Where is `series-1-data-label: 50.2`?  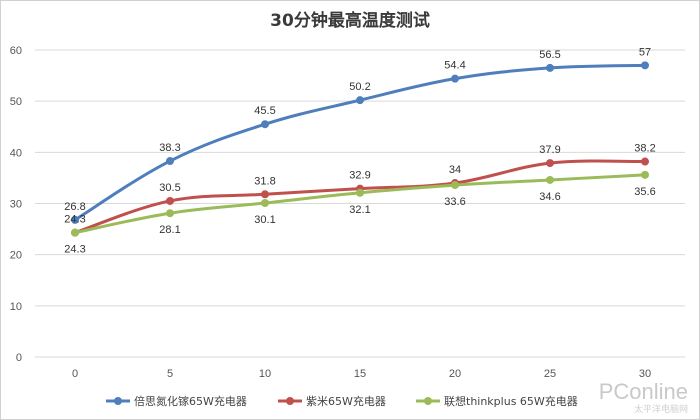
series-1-data-label: 50.2 is located at coordinates (359, 87).